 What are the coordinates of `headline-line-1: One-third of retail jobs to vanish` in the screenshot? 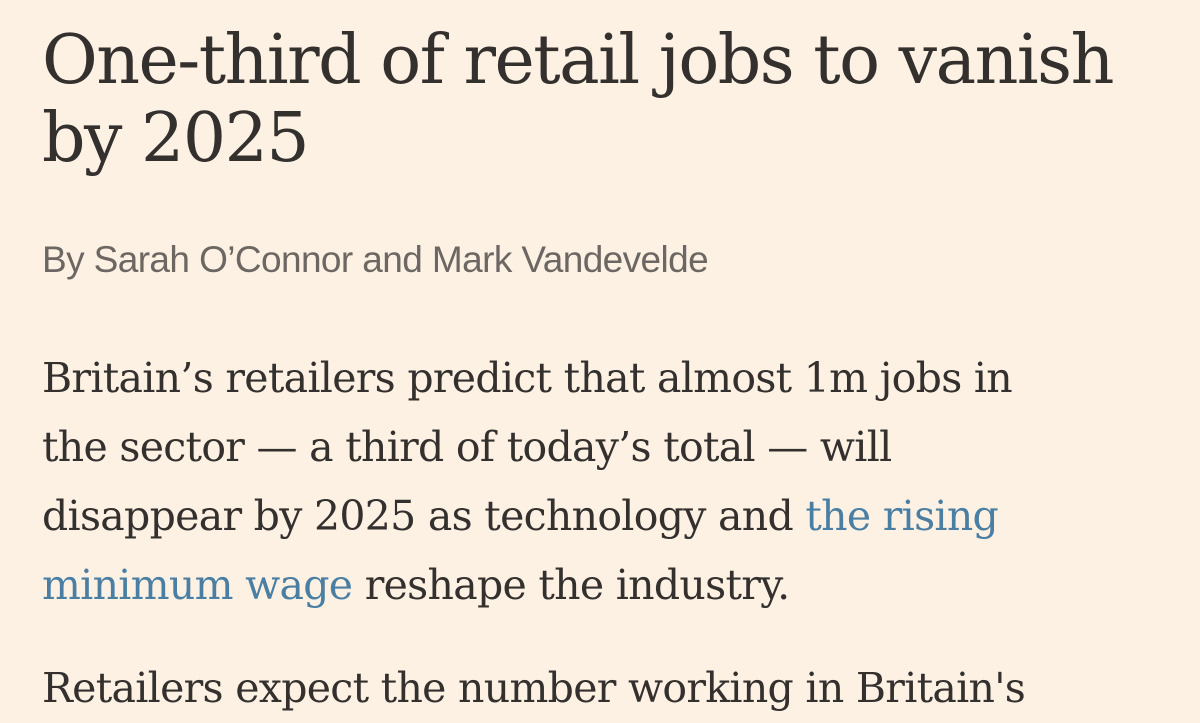 It's located at (578, 60).